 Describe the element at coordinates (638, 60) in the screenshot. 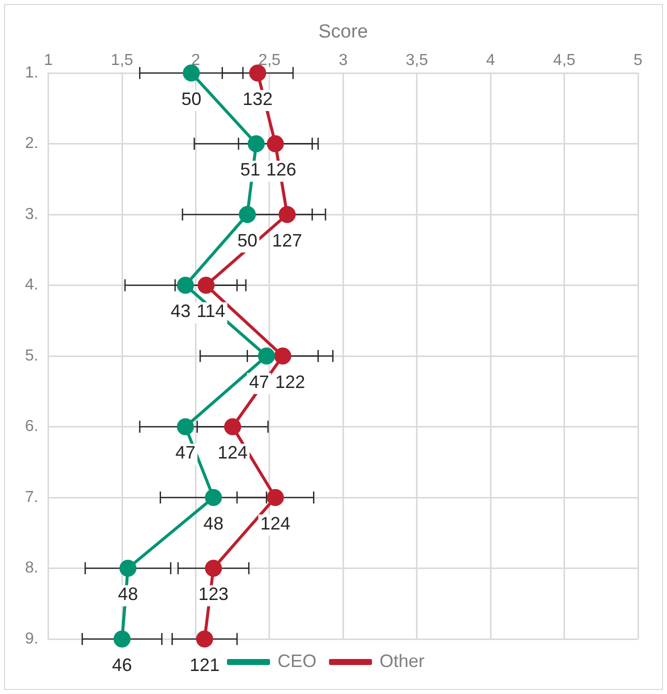

I see `x-tick-label: 5` at that location.